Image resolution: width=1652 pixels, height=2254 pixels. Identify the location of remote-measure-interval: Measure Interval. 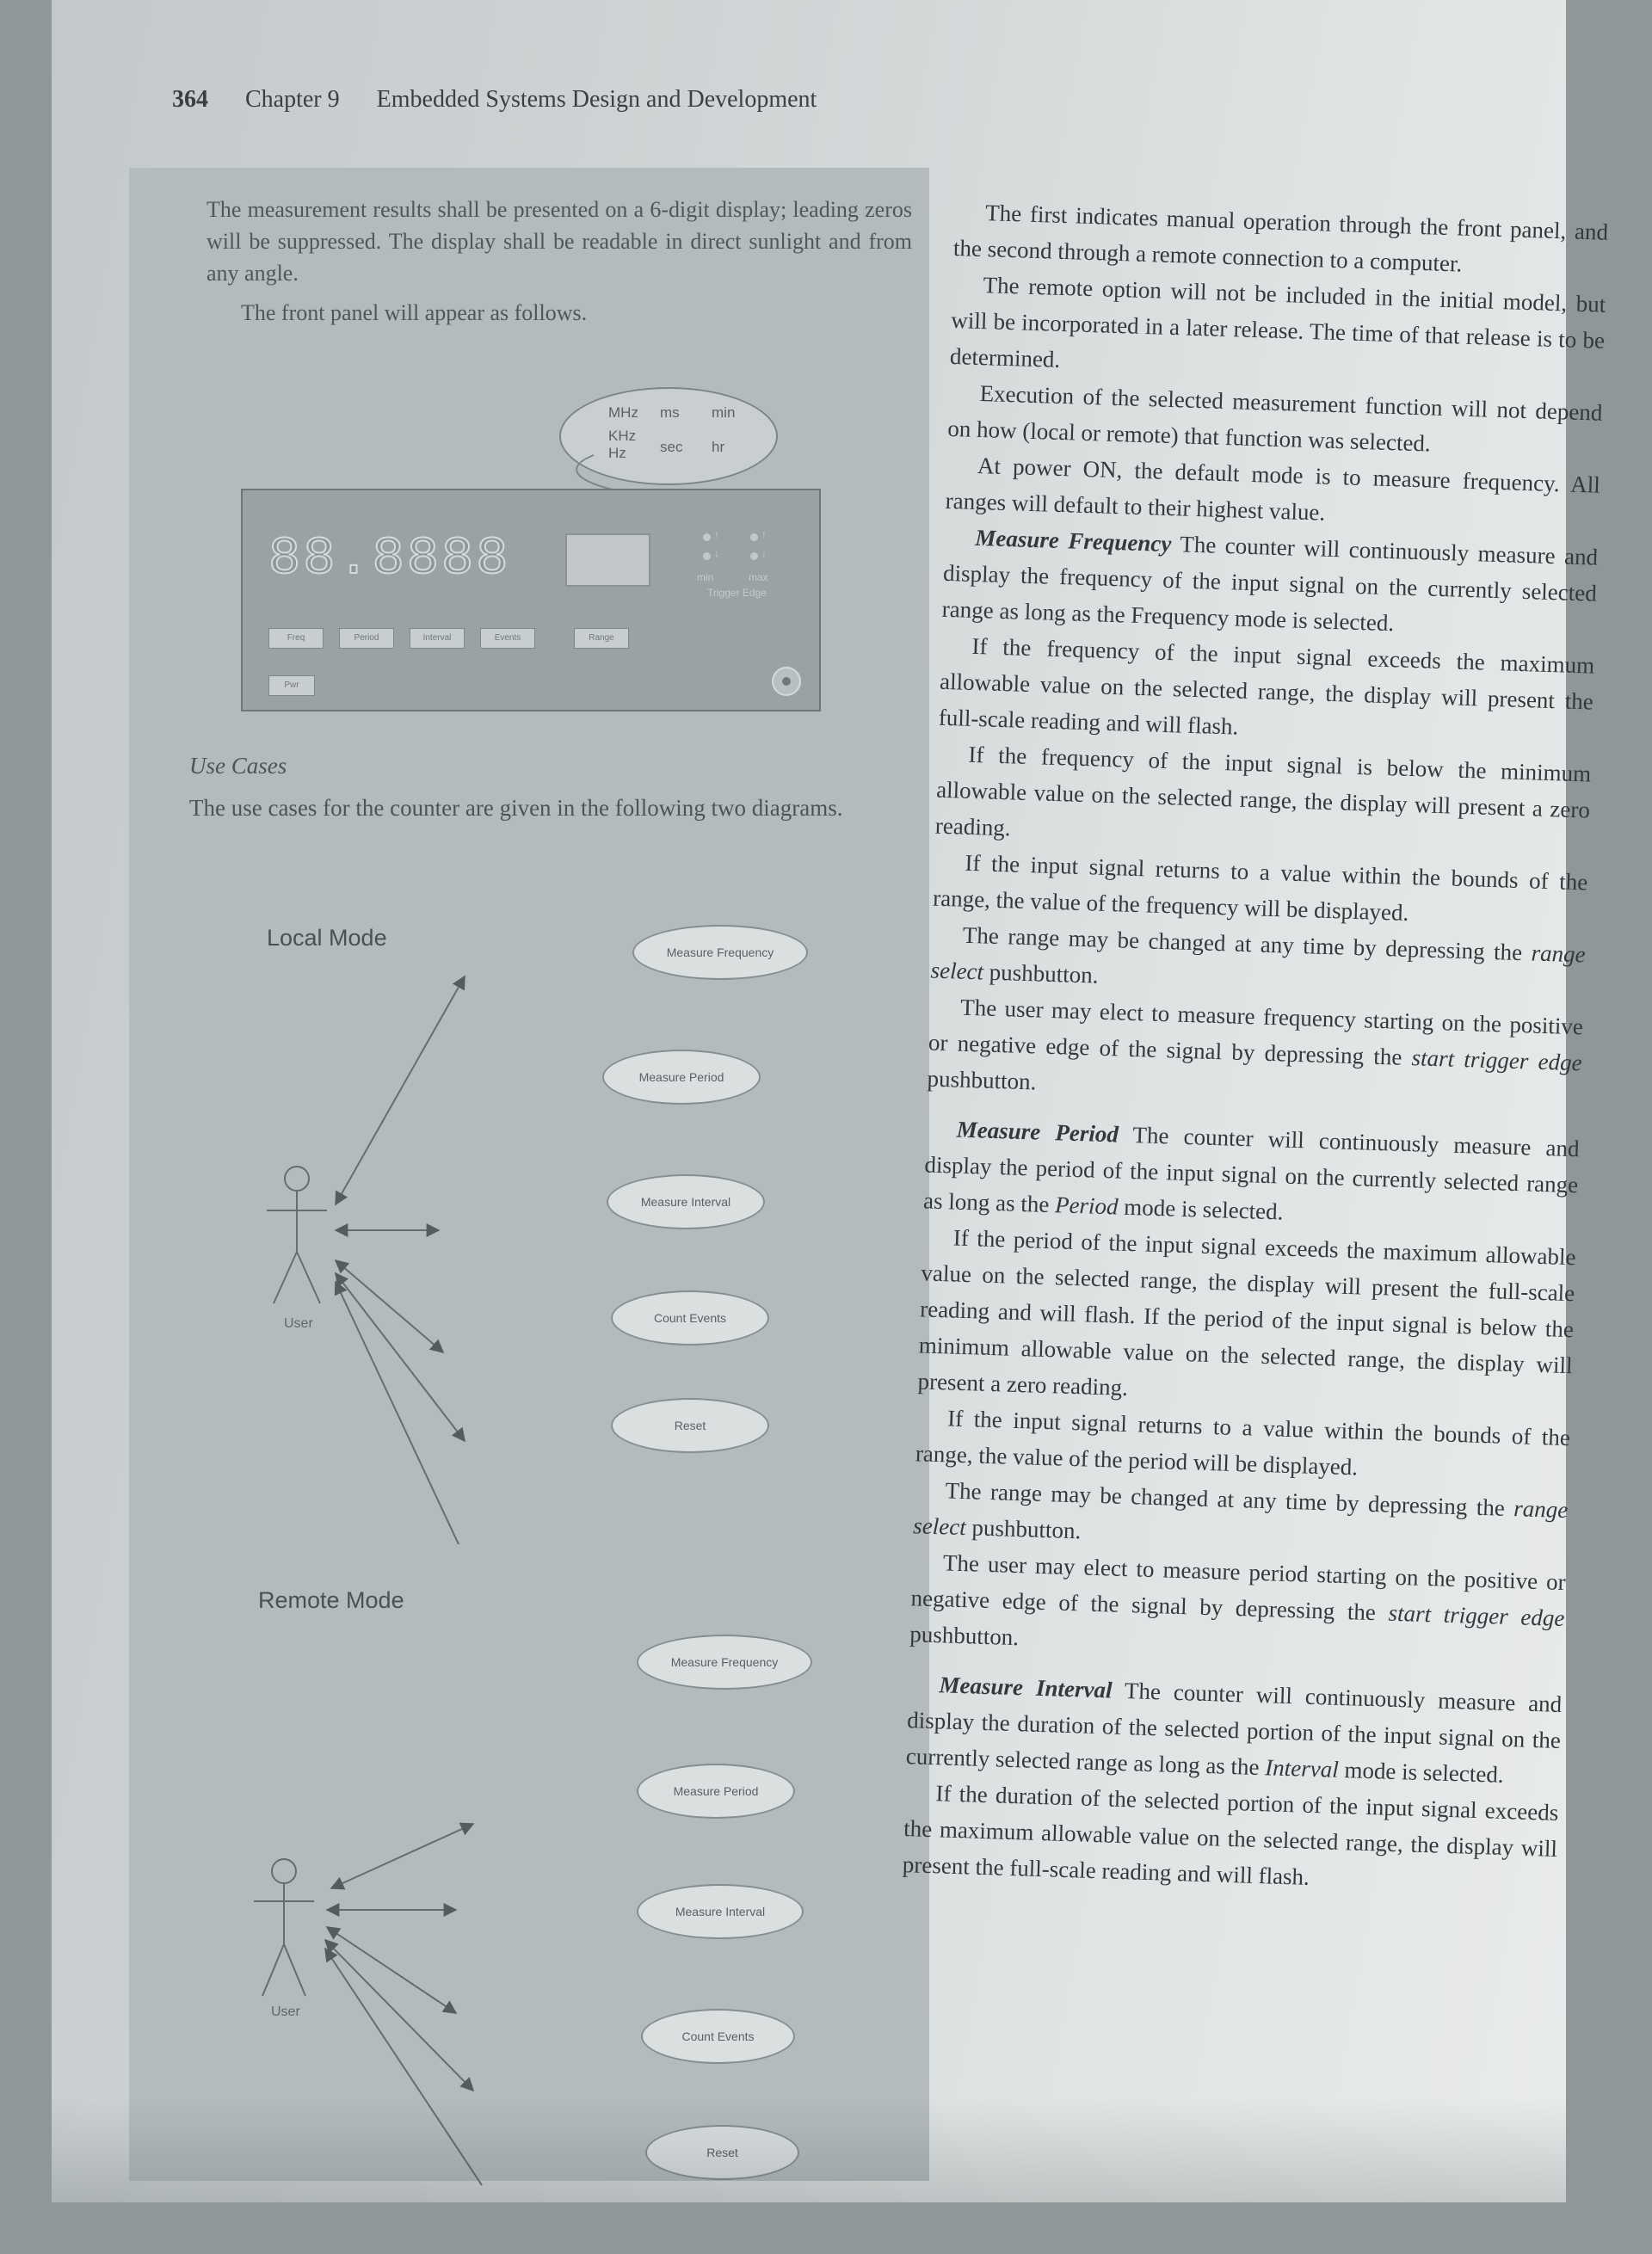
(720, 1911).